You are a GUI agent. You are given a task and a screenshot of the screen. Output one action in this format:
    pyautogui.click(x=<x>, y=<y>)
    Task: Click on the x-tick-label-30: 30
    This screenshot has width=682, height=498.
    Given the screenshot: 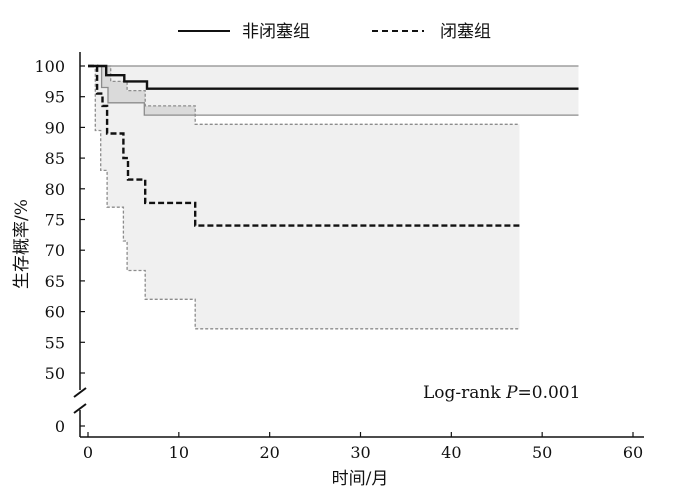 What is the action you would take?
    pyautogui.click(x=360, y=452)
    